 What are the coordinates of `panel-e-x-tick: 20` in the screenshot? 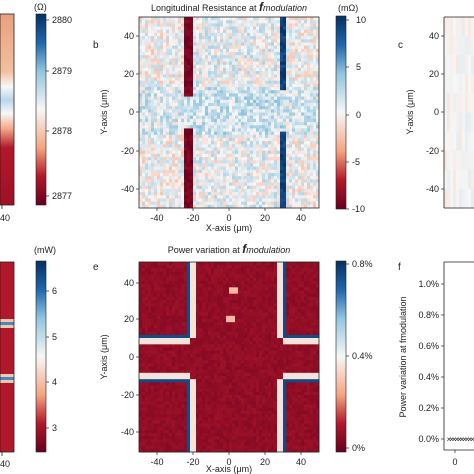 It's located at (265, 462).